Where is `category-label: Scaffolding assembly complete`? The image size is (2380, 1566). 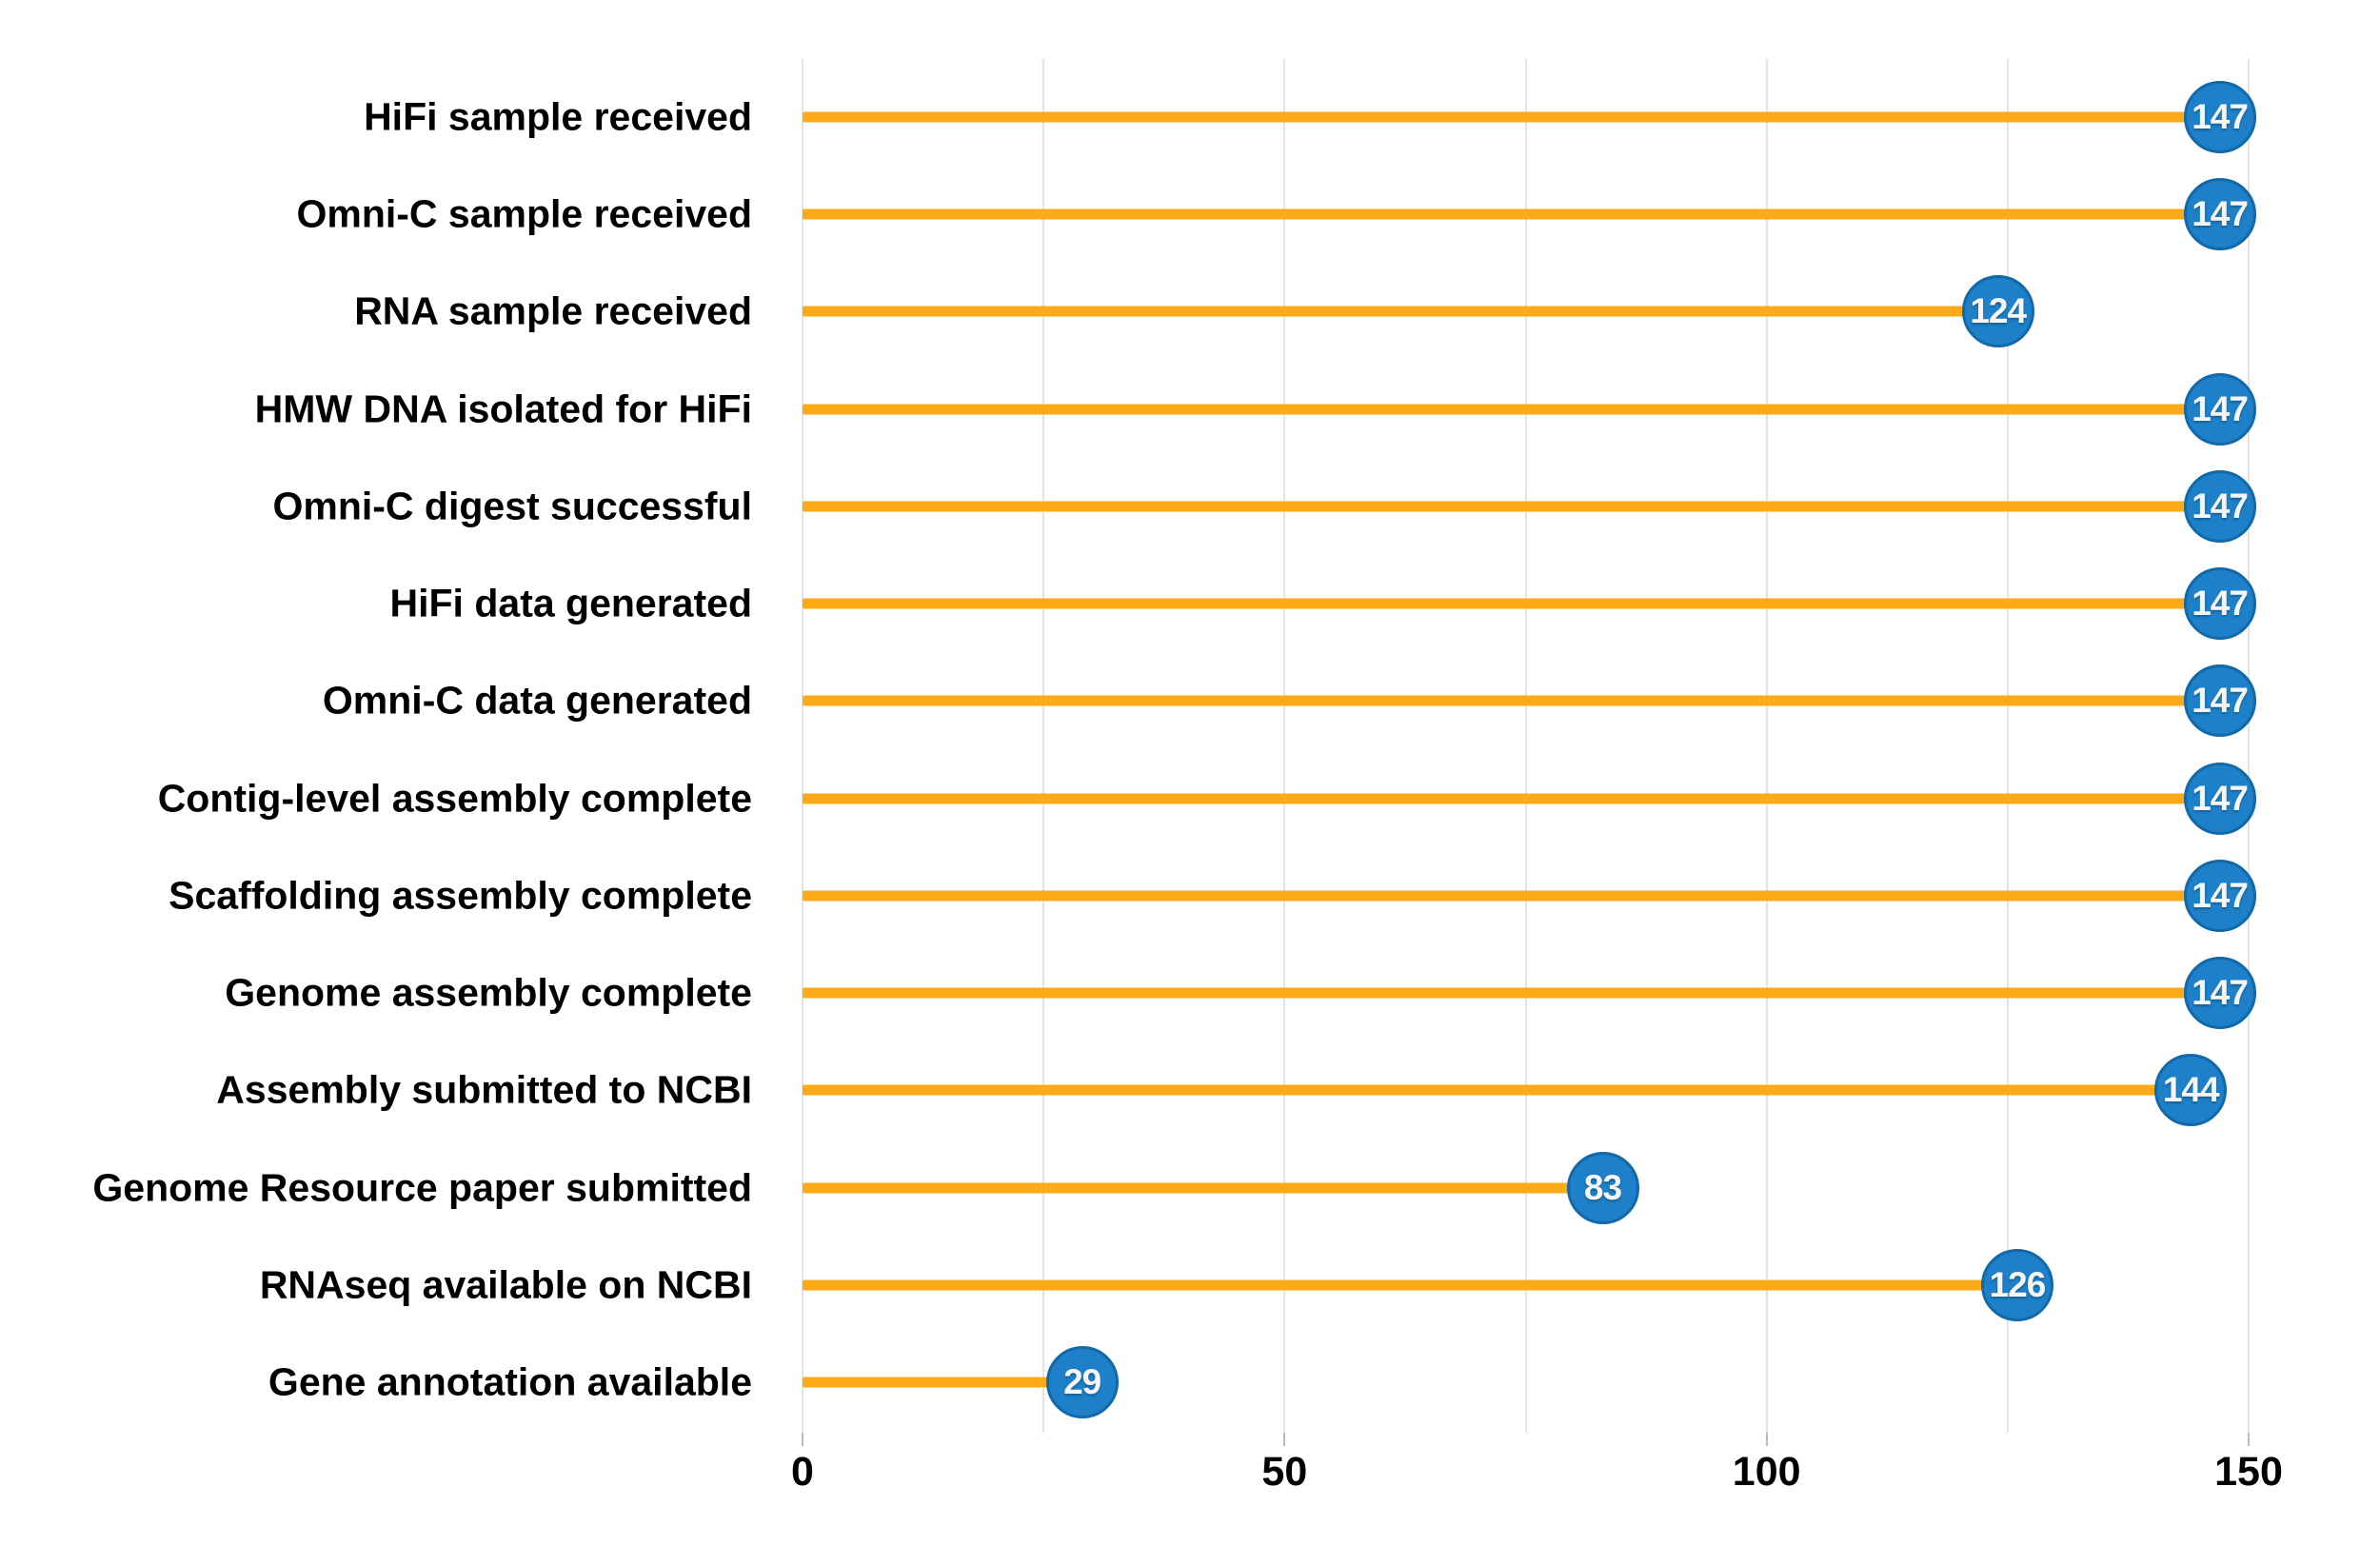
category-label: Scaffolding assembly complete is located at coordinates (460, 895).